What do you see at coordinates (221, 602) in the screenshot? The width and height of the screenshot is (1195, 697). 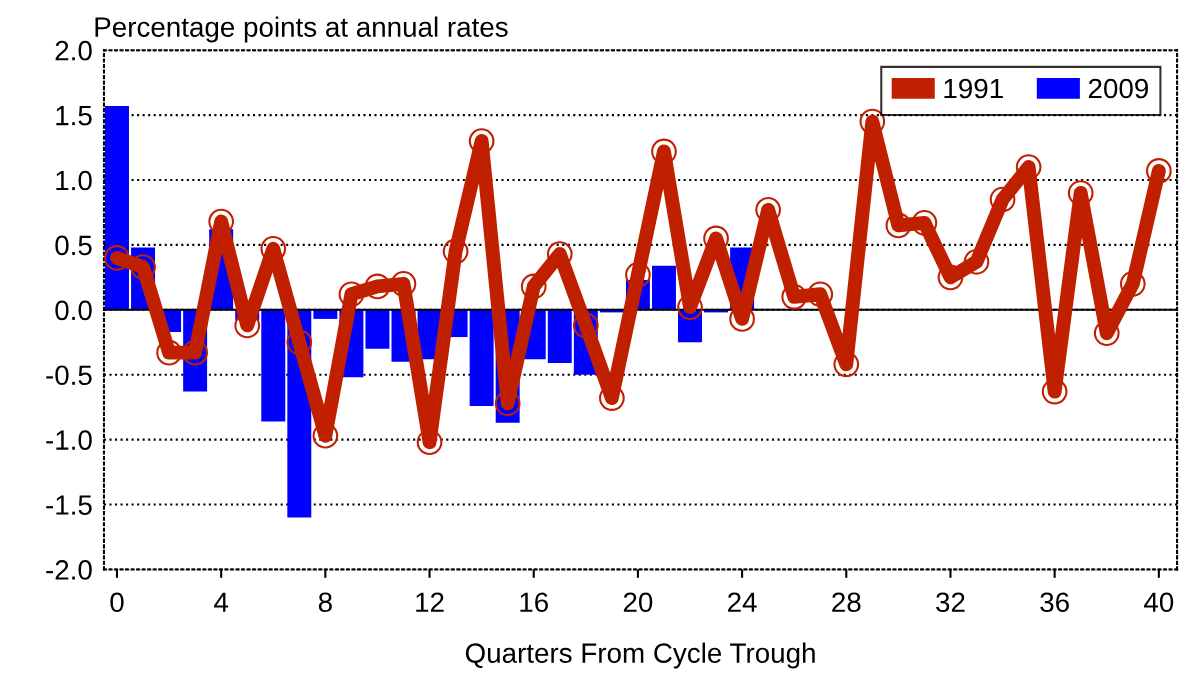 I see `x-tick-label: 4` at bounding box center [221, 602].